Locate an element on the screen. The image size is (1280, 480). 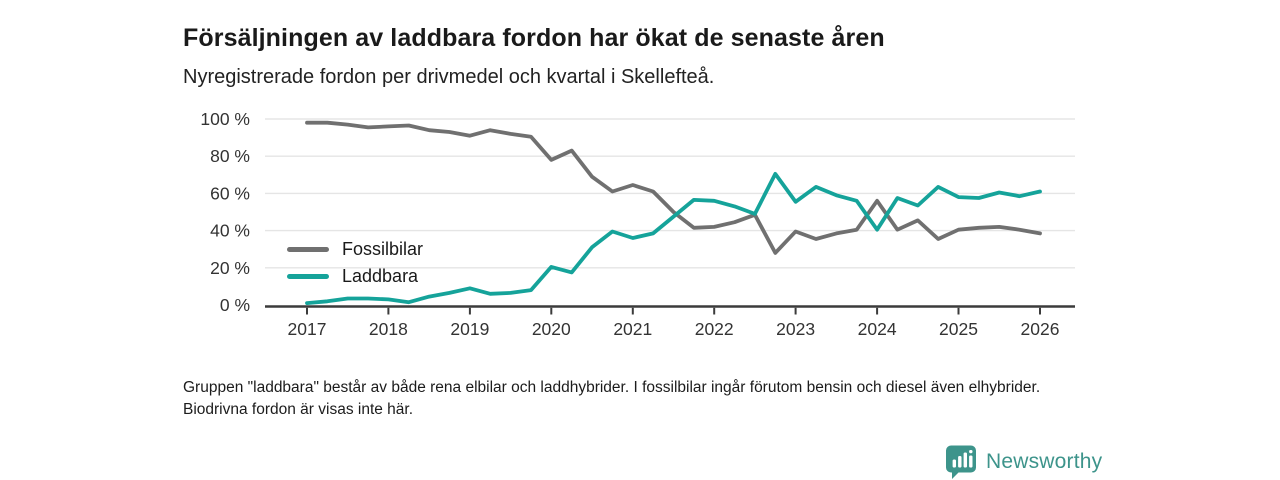
newsworthy-wordmark: Newsworthy is located at coordinates (1044, 461).